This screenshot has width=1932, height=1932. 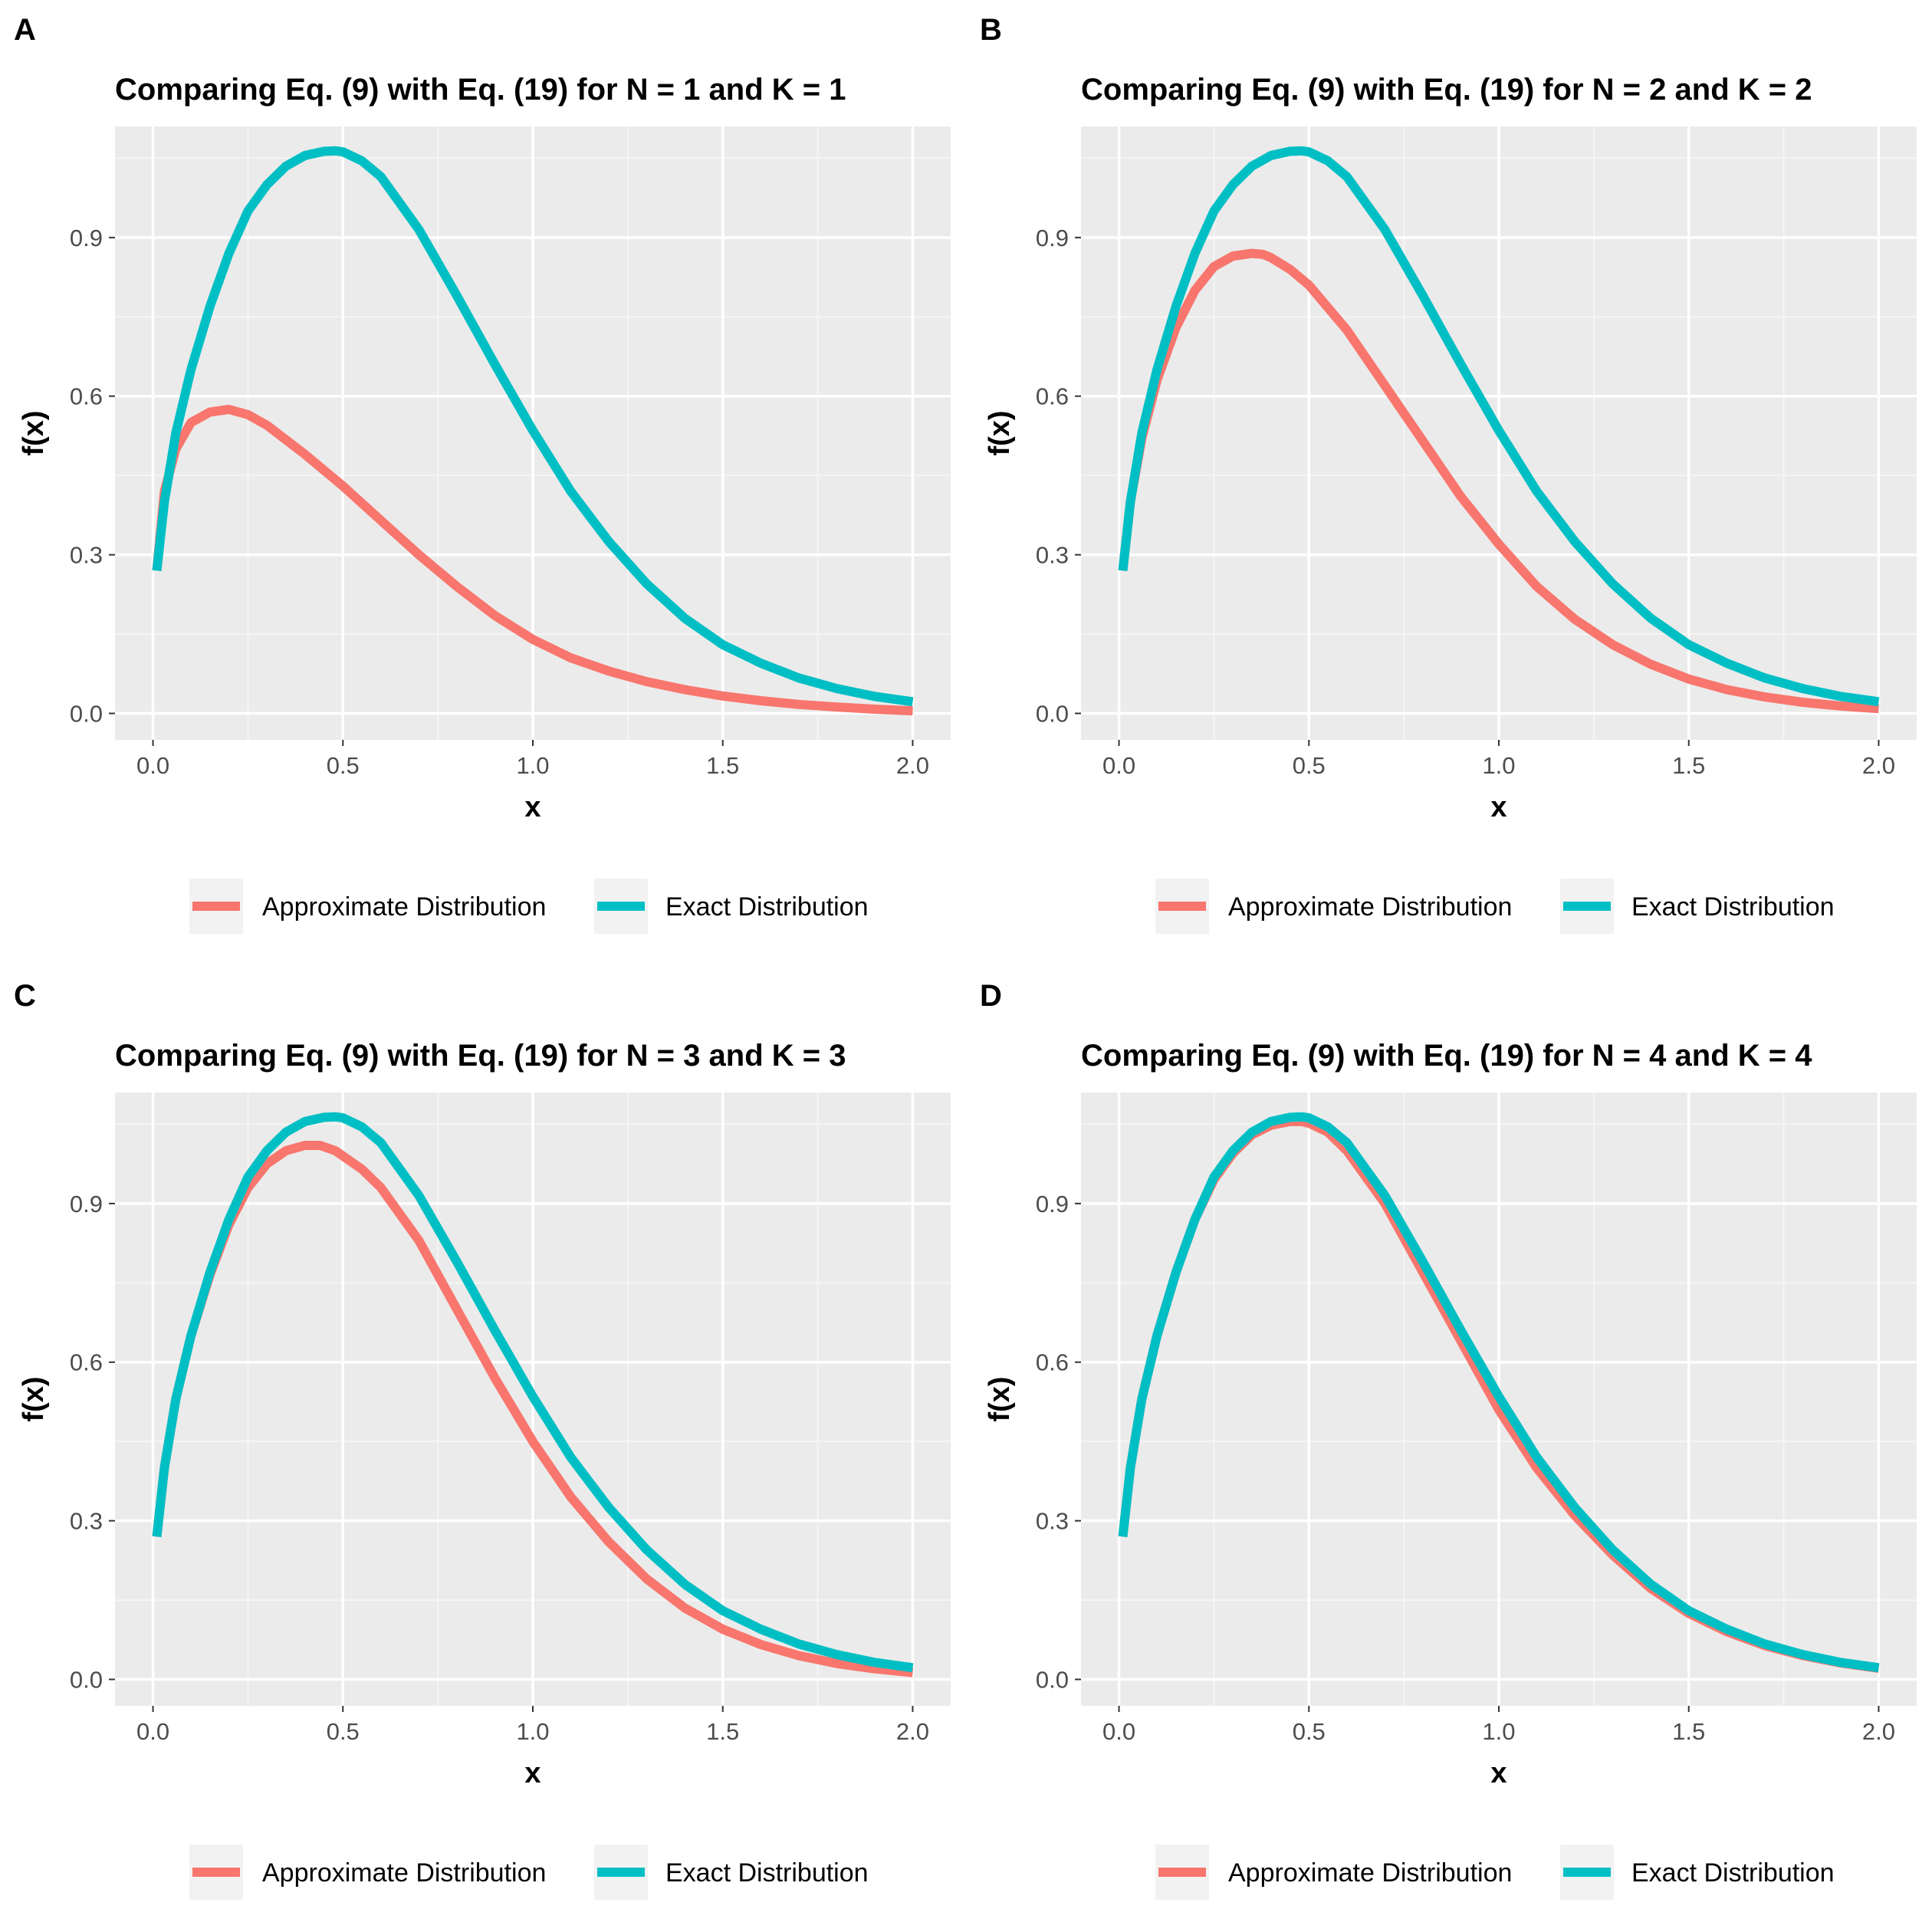 I want to click on panel-letter: D, so click(x=991, y=996).